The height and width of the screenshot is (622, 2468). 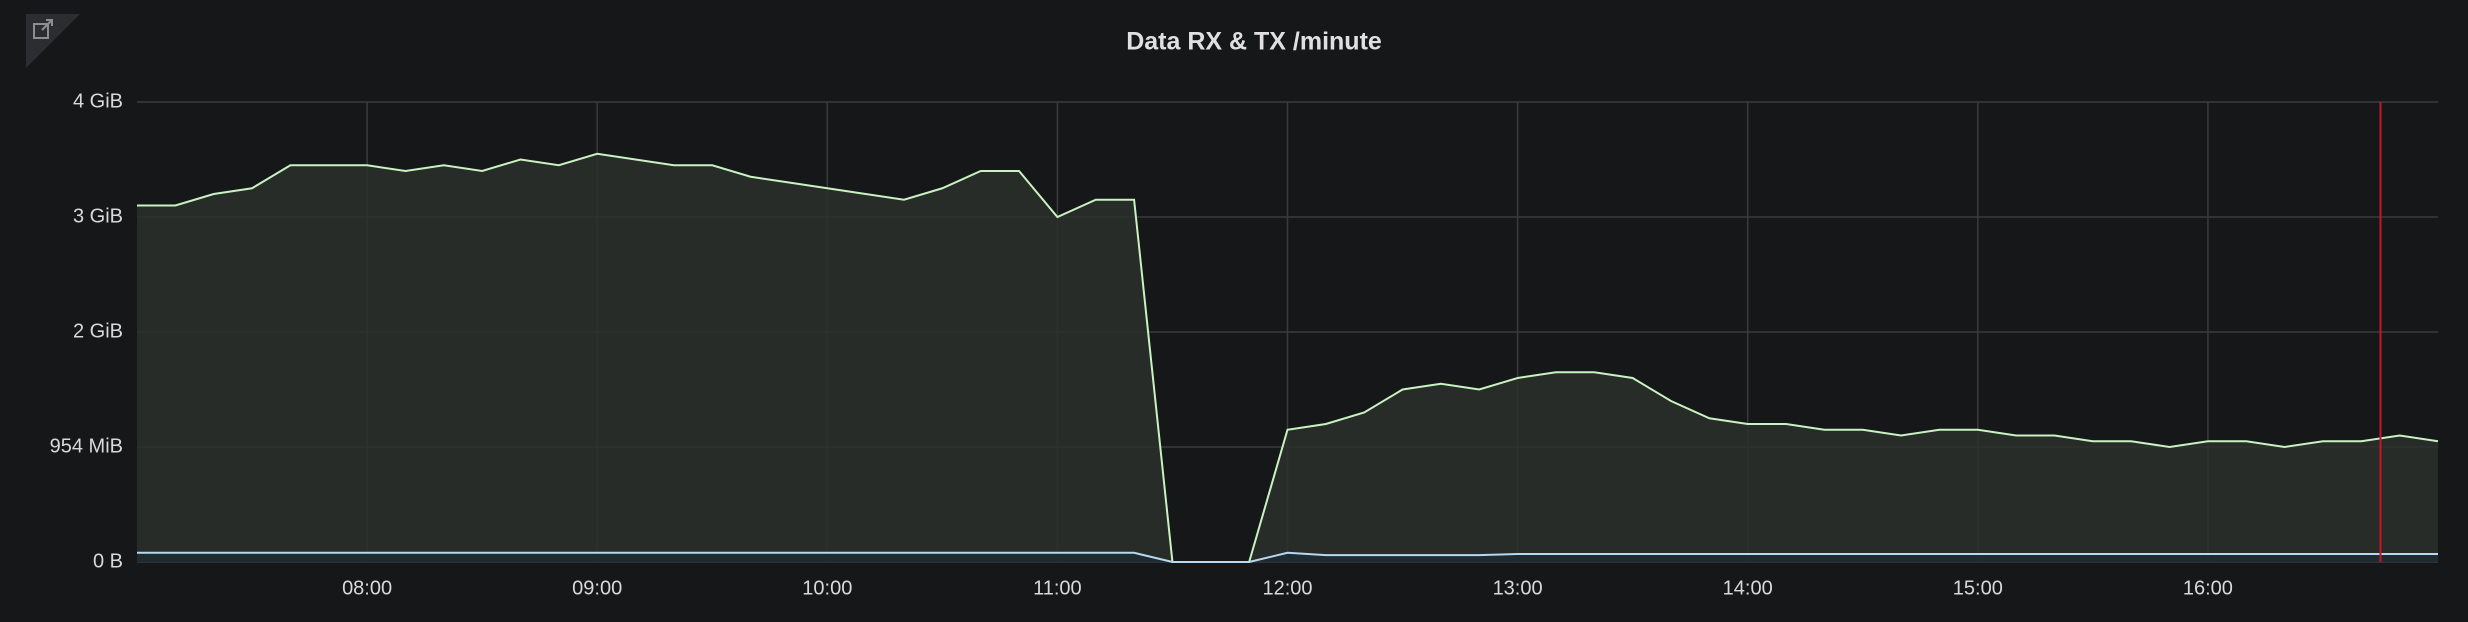 What do you see at coordinates (98, 216) in the screenshot?
I see `y-tick-label: 3 GiB` at bounding box center [98, 216].